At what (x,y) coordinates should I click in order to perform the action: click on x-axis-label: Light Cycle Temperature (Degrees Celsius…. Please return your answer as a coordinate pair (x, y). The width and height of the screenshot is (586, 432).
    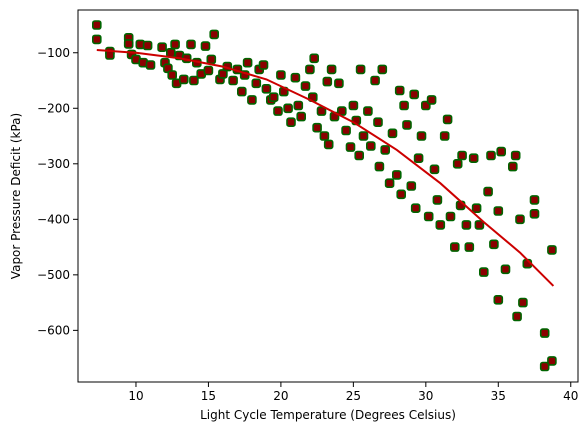
    Looking at the image, I should click on (328, 415).